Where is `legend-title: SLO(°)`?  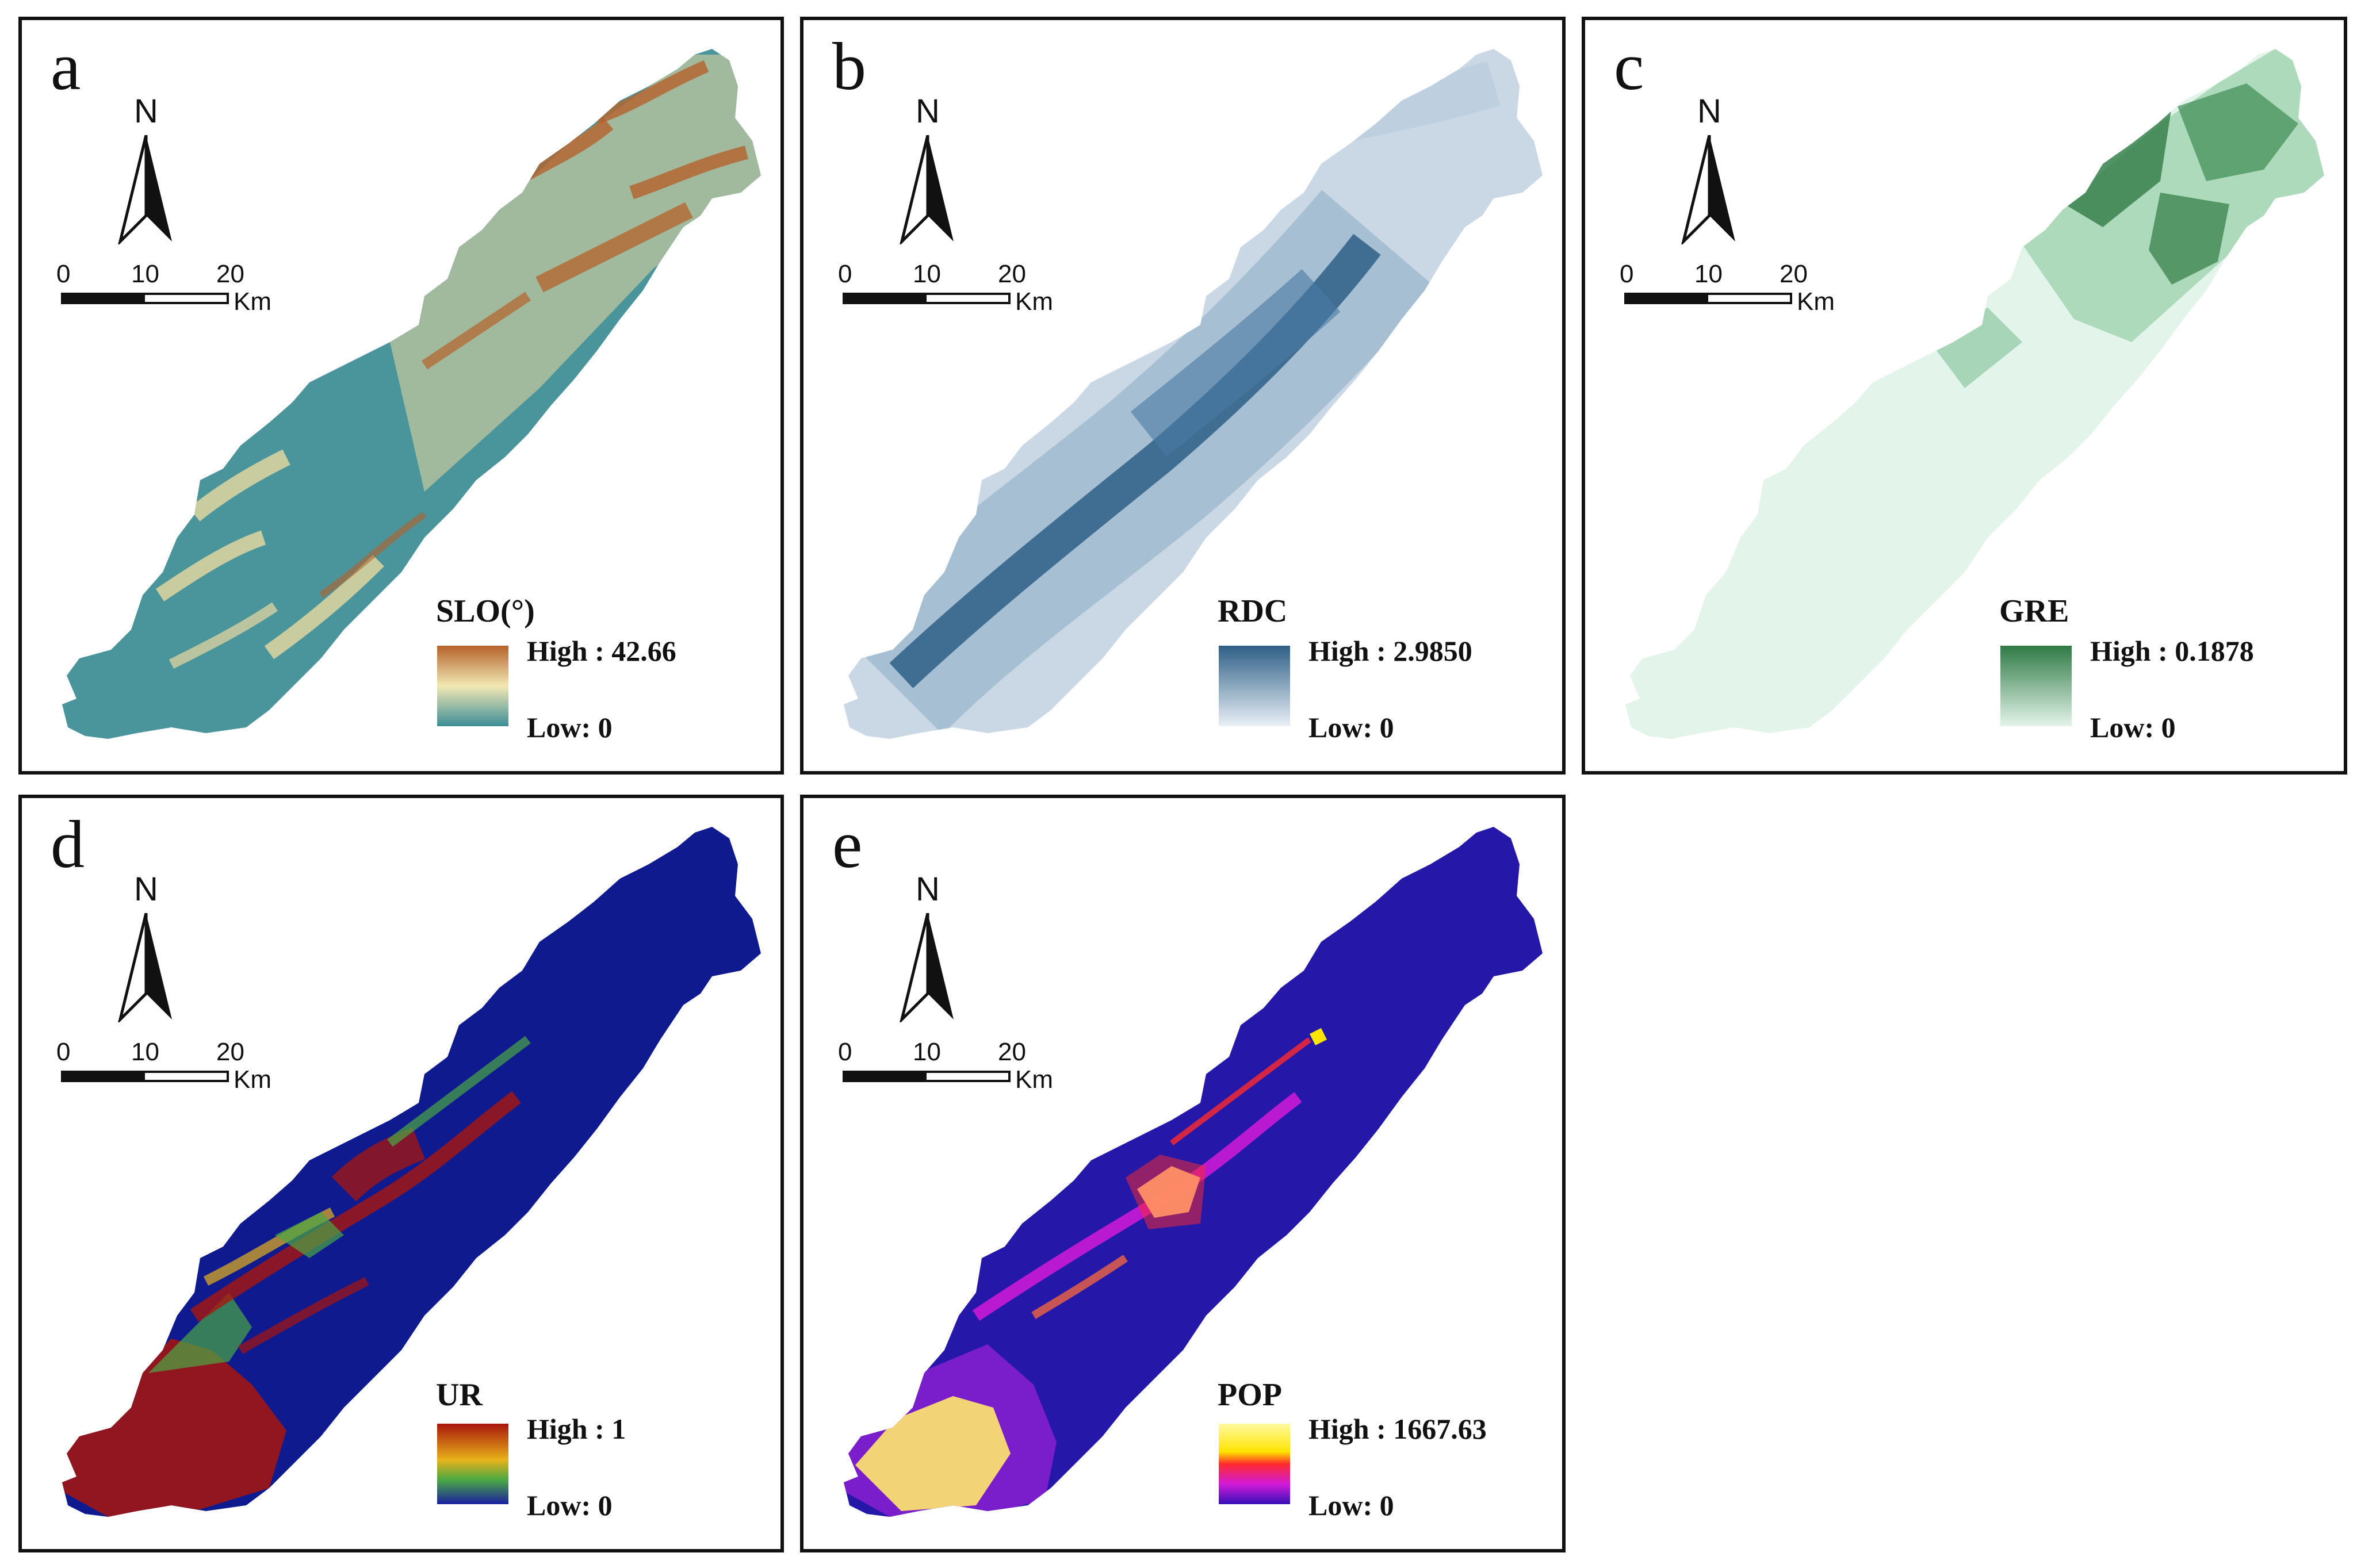 legend-title: SLO(°) is located at coordinates (485, 611).